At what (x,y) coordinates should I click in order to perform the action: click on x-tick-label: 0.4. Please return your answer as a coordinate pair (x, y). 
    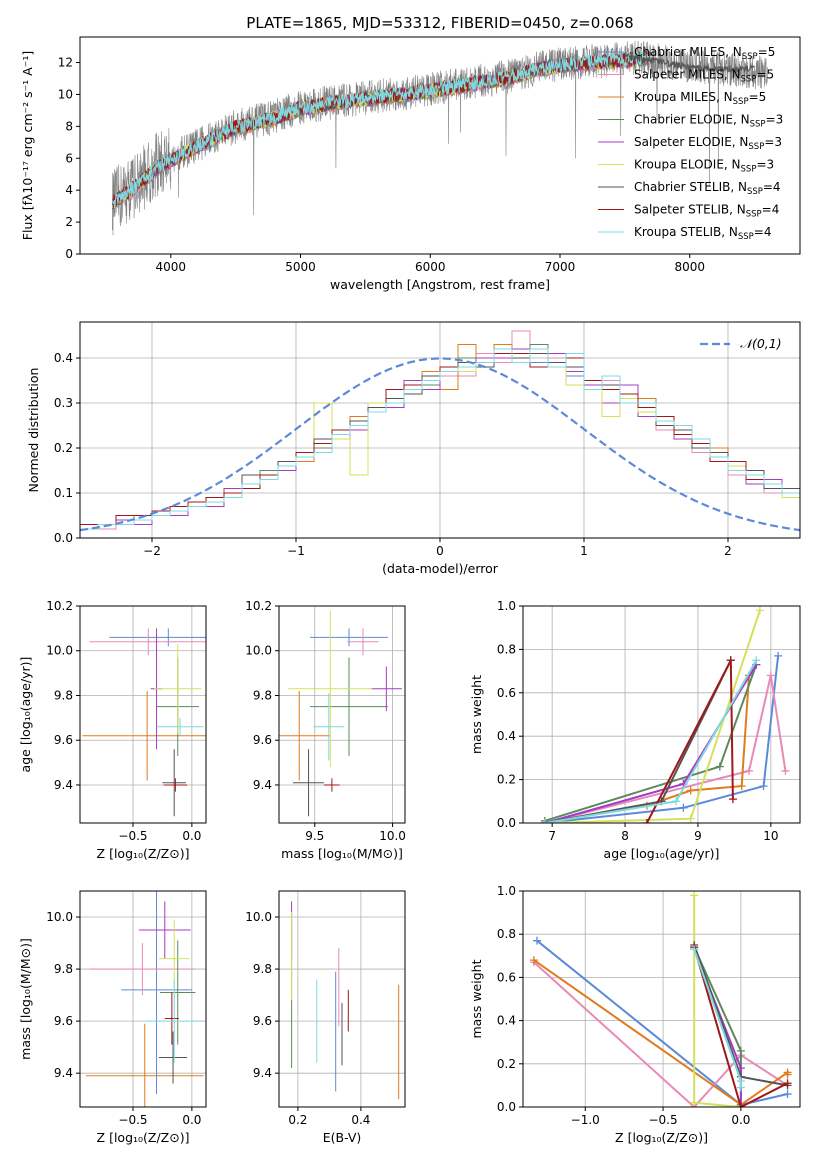
    Looking at the image, I should click on (360, 1120).